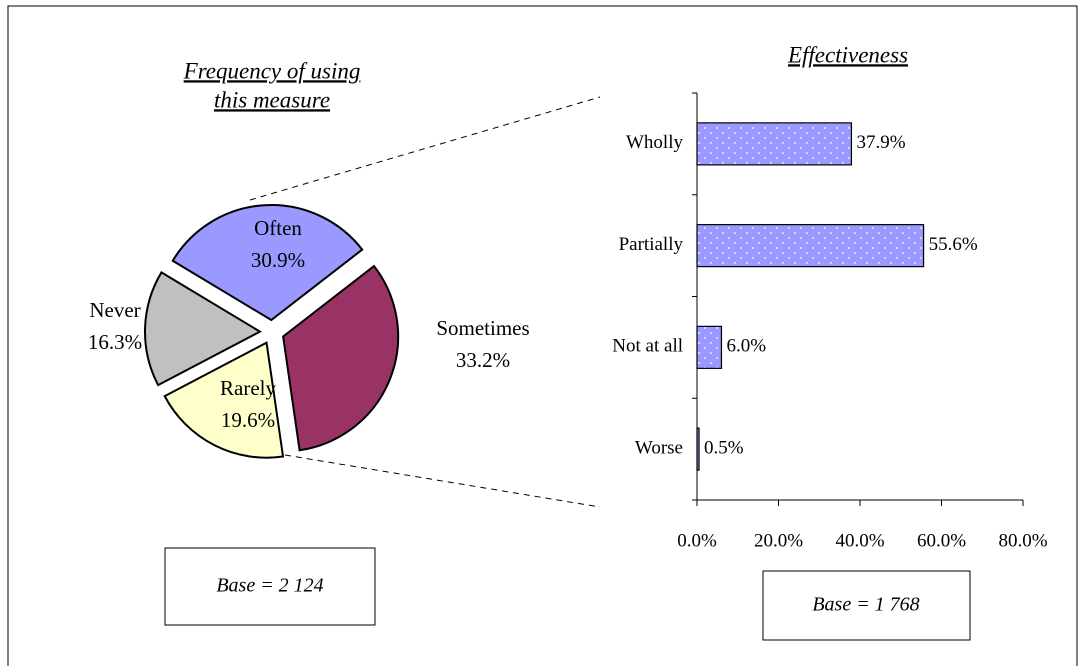 The width and height of the screenshot is (1085, 671). What do you see at coordinates (647, 346) in the screenshot?
I see `y-tick-label: Not at all` at bounding box center [647, 346].